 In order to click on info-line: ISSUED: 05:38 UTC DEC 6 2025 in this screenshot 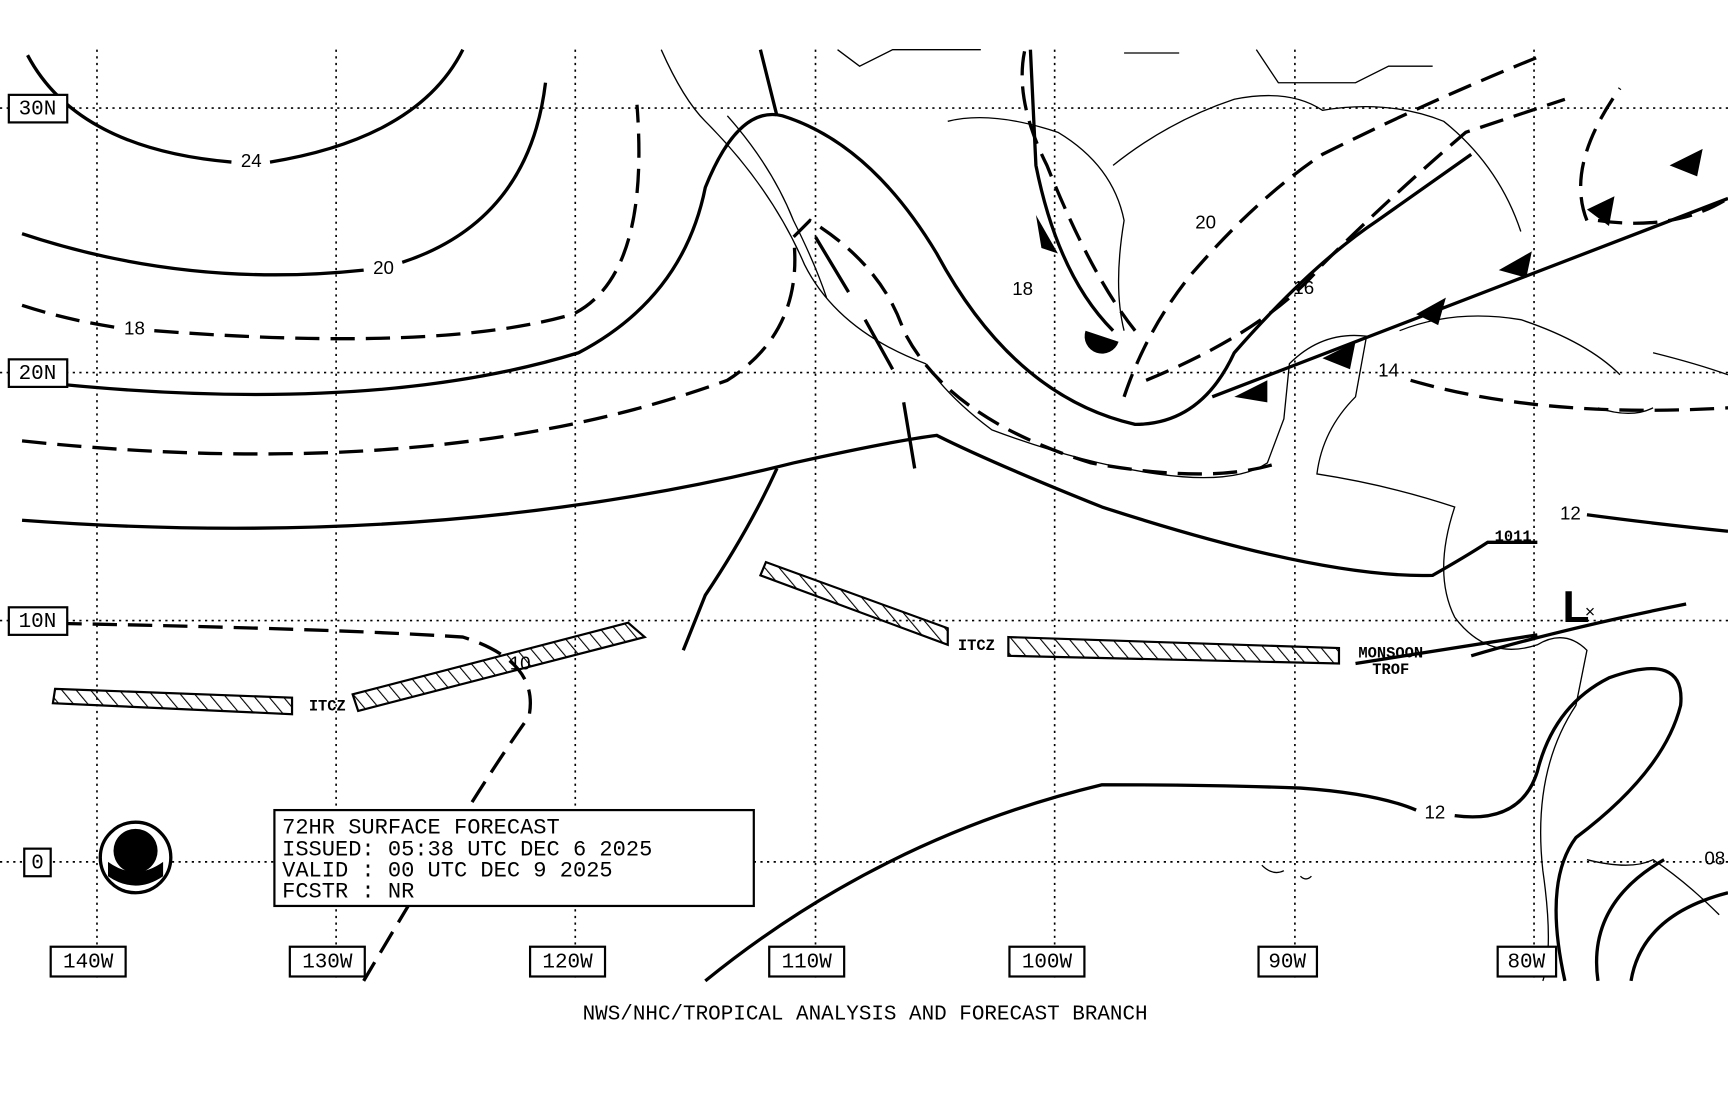, I will do `click(467, 850)`.